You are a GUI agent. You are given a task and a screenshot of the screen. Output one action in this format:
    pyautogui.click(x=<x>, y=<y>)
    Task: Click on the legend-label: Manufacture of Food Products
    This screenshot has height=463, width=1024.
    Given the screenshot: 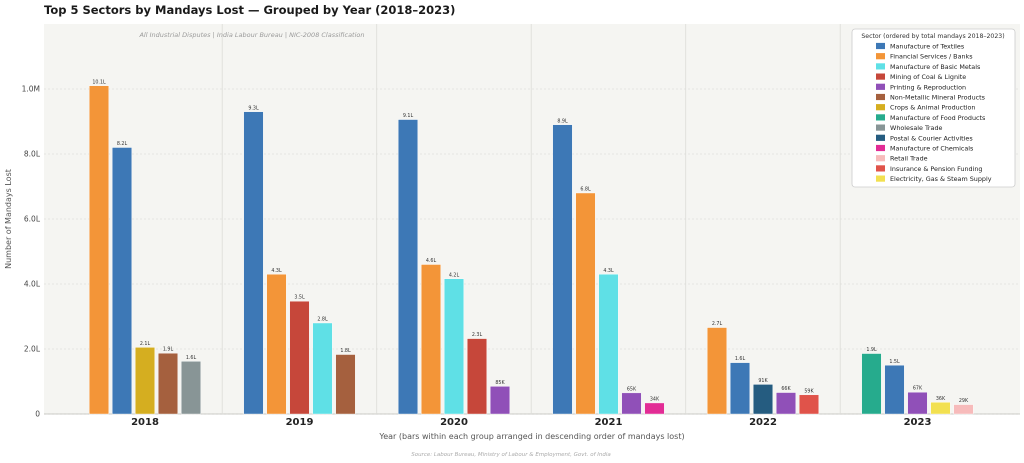 What is the action you would take?
    pyautogui.click(x=938, y=118)
    